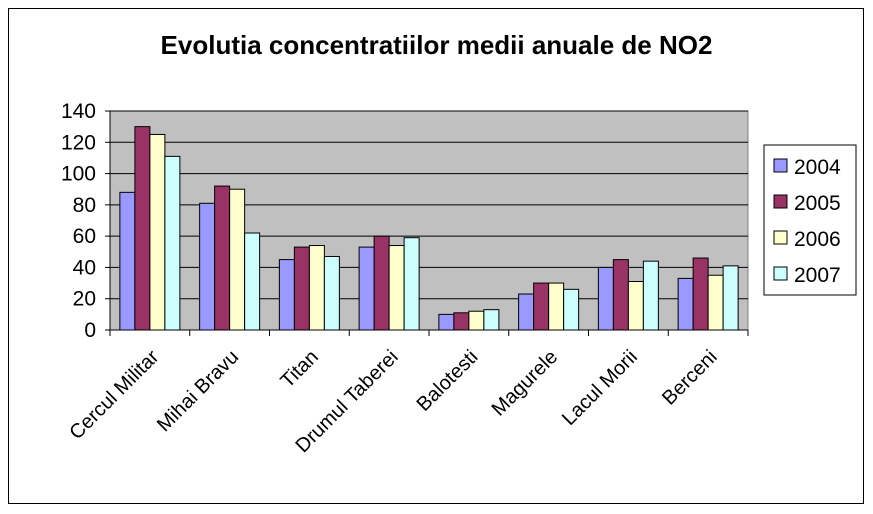 The image size is (873, 514). I want to click on y-tick-label: 120, so click(78, 142).